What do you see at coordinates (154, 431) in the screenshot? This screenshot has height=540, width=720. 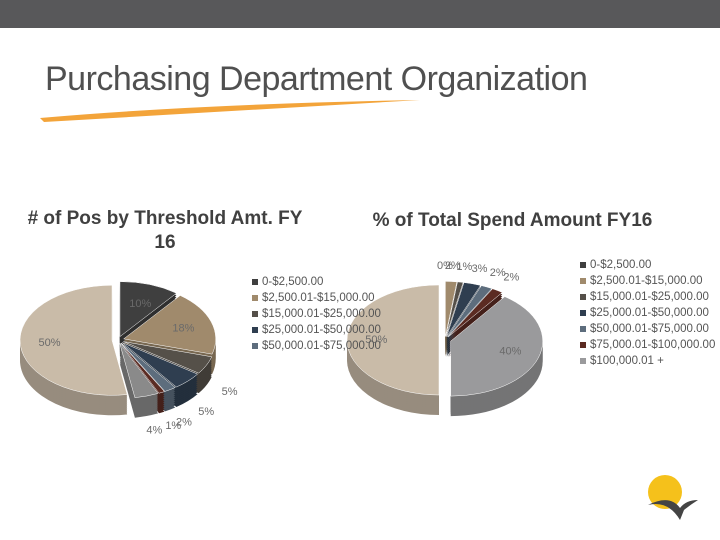 I see `data-label: 4%` at bounding box center [154, 431].